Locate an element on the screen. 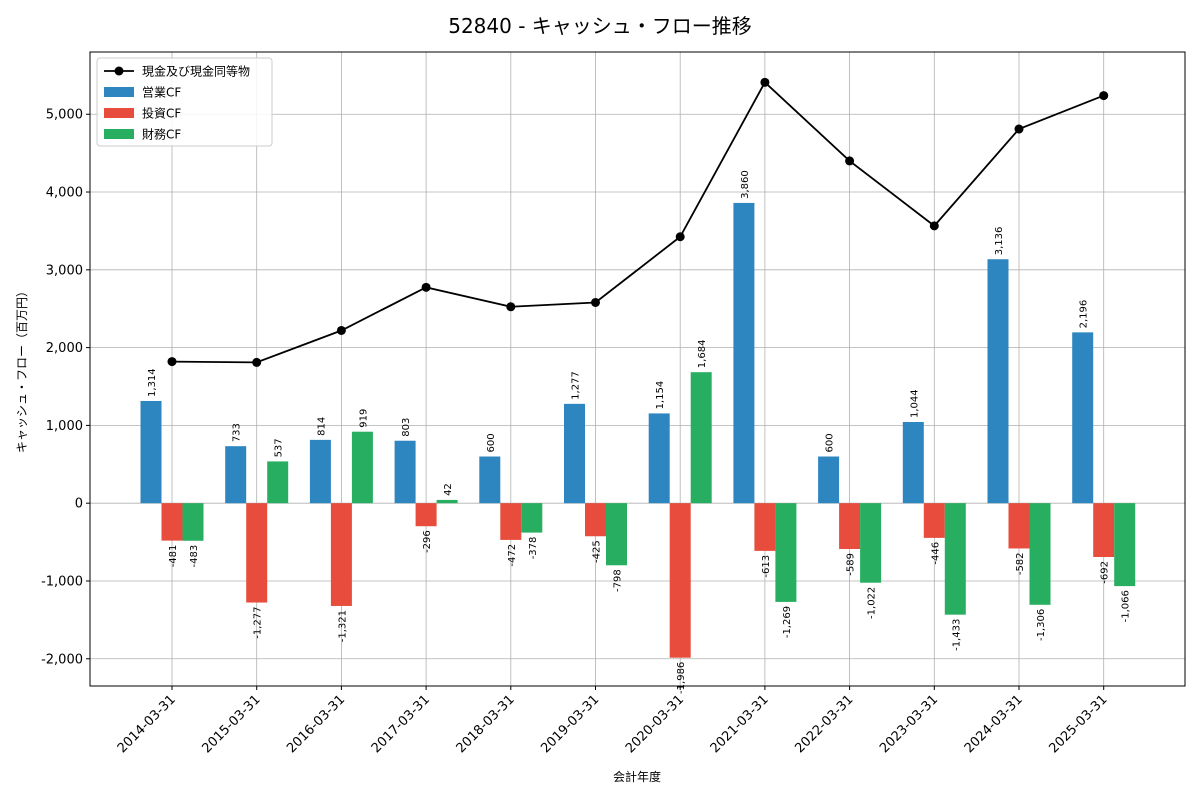 The width and height of the screenshot is (1200, 800). bar-value-label: 3,860 is located at coordinates (745, 184).